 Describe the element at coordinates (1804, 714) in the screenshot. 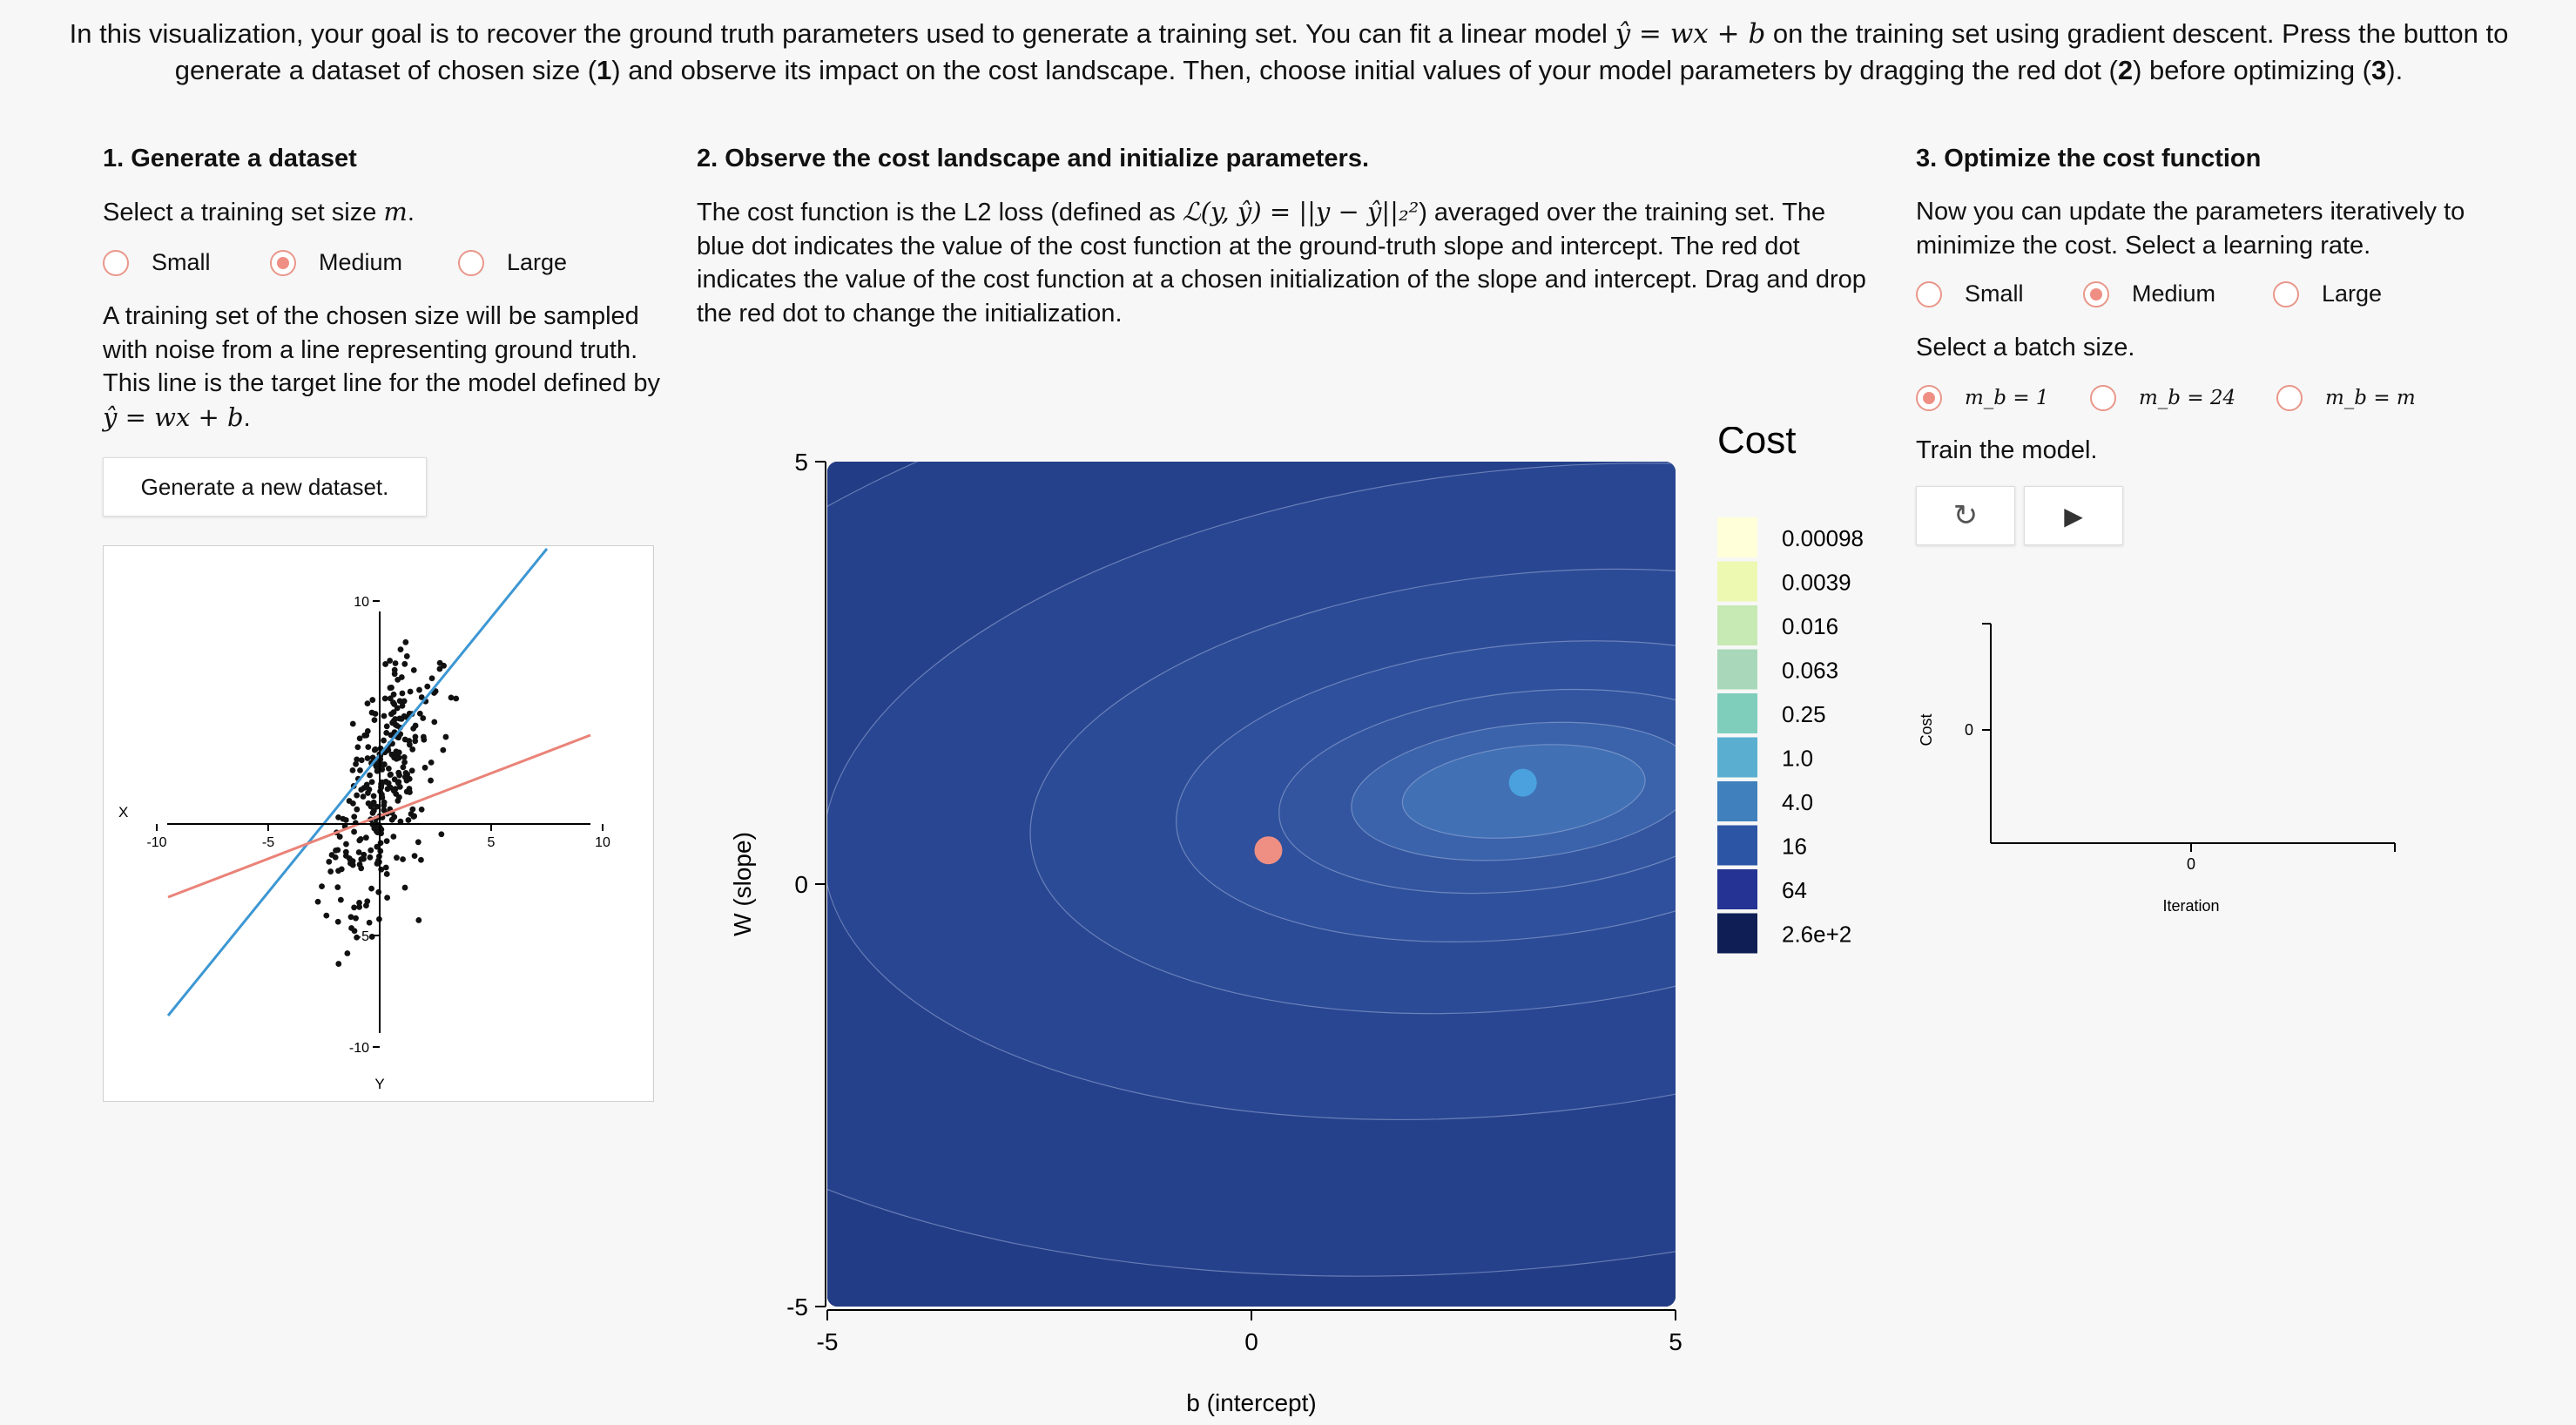

I see `legend-label: 0.25` at that location.